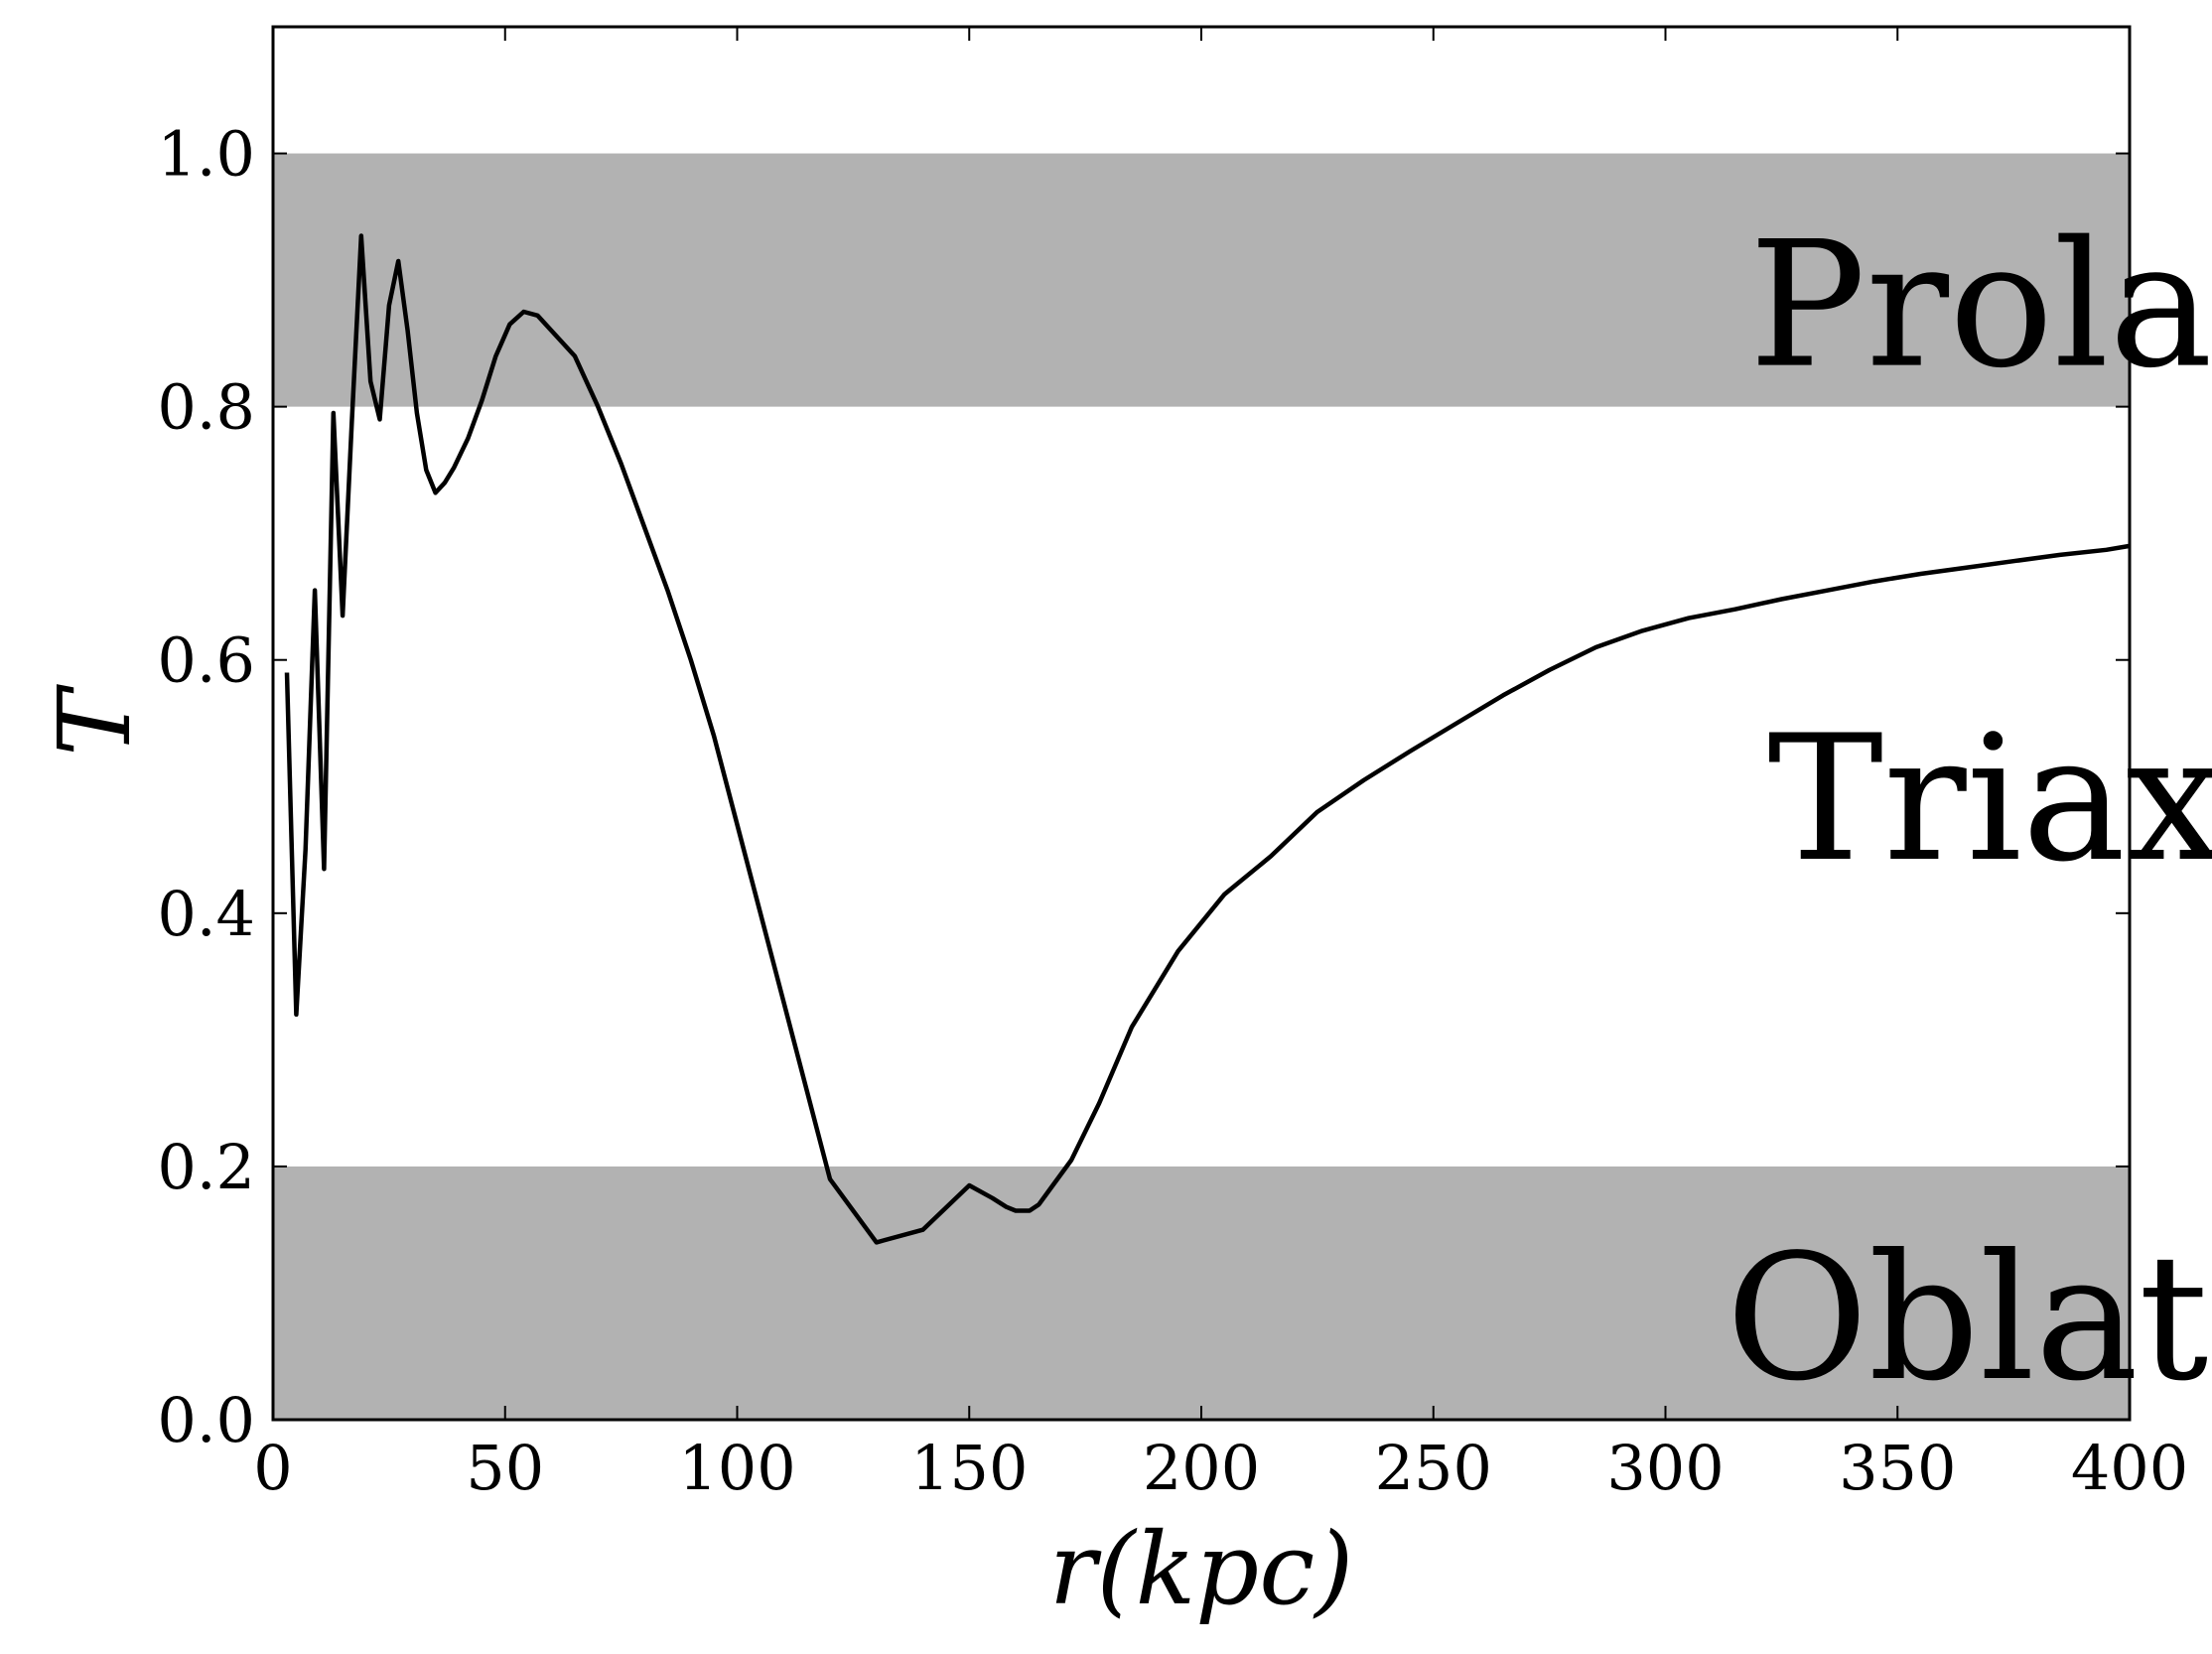 Image resolution: width=2212 pixels, height=1654 pixels. Describe the element at coordinates (1201, 1569) in the screenshot. I see `x-axis-label: r(kpc)` at that location.